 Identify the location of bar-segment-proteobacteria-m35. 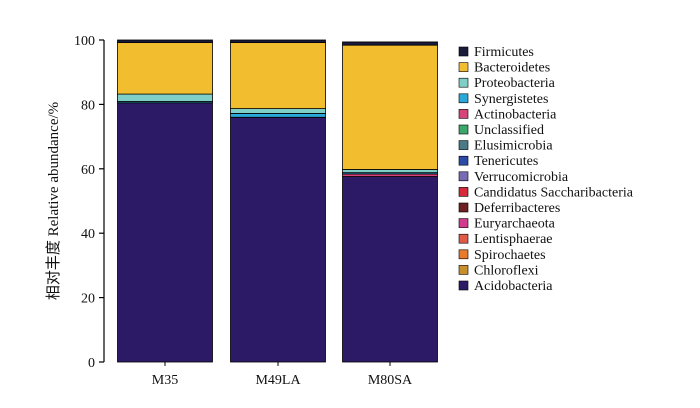
(165, 97).